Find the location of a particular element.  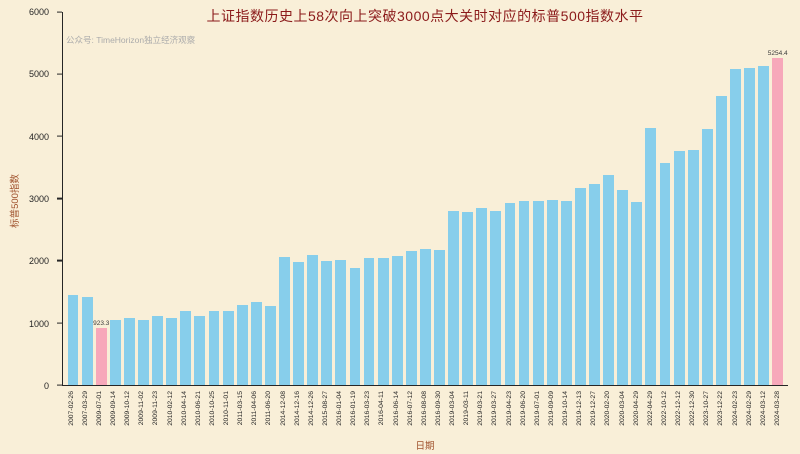

x-tick-label: 2019-06-20 is located at coordinates (523, 408).